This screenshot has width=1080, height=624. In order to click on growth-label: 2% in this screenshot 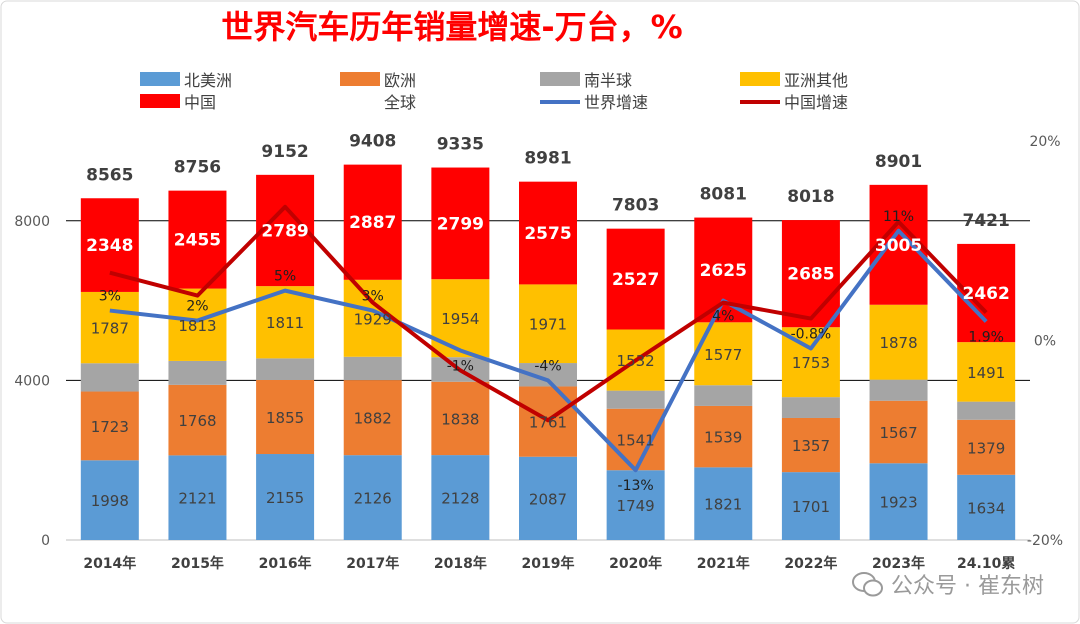, I will do `click(197, 307)`.